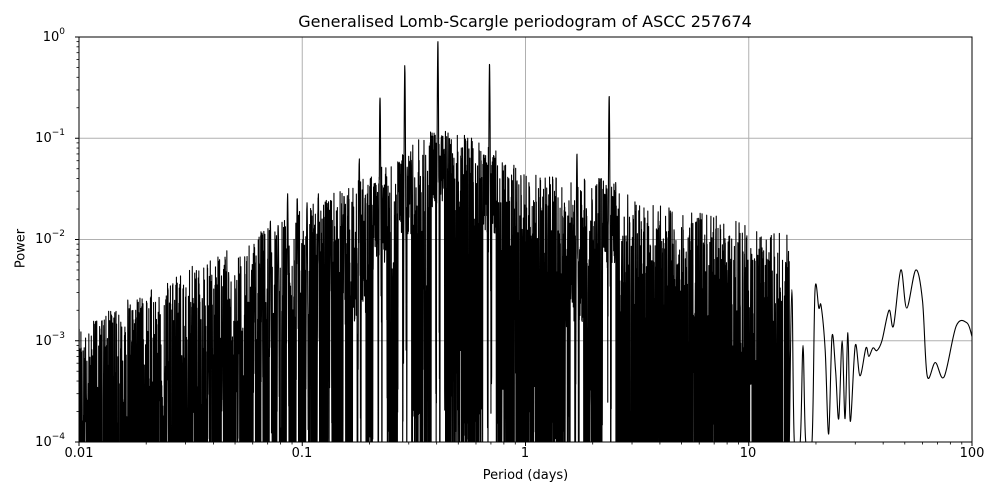 This screenshot has width=1000, height=500. I want to click on x-tick-label: 10, so click(748, 453).